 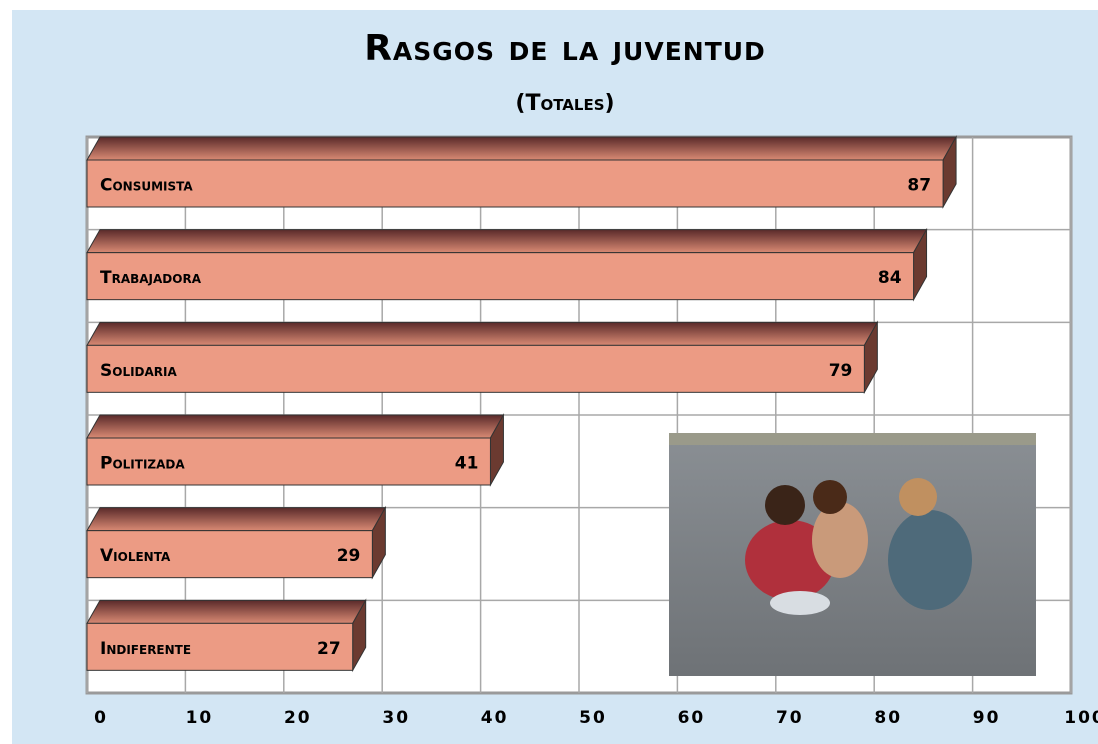 What do you see at coordinates (888, 718) in the screenshot?
I see `x-tick-label: 80` at bounding box center [888, 718].